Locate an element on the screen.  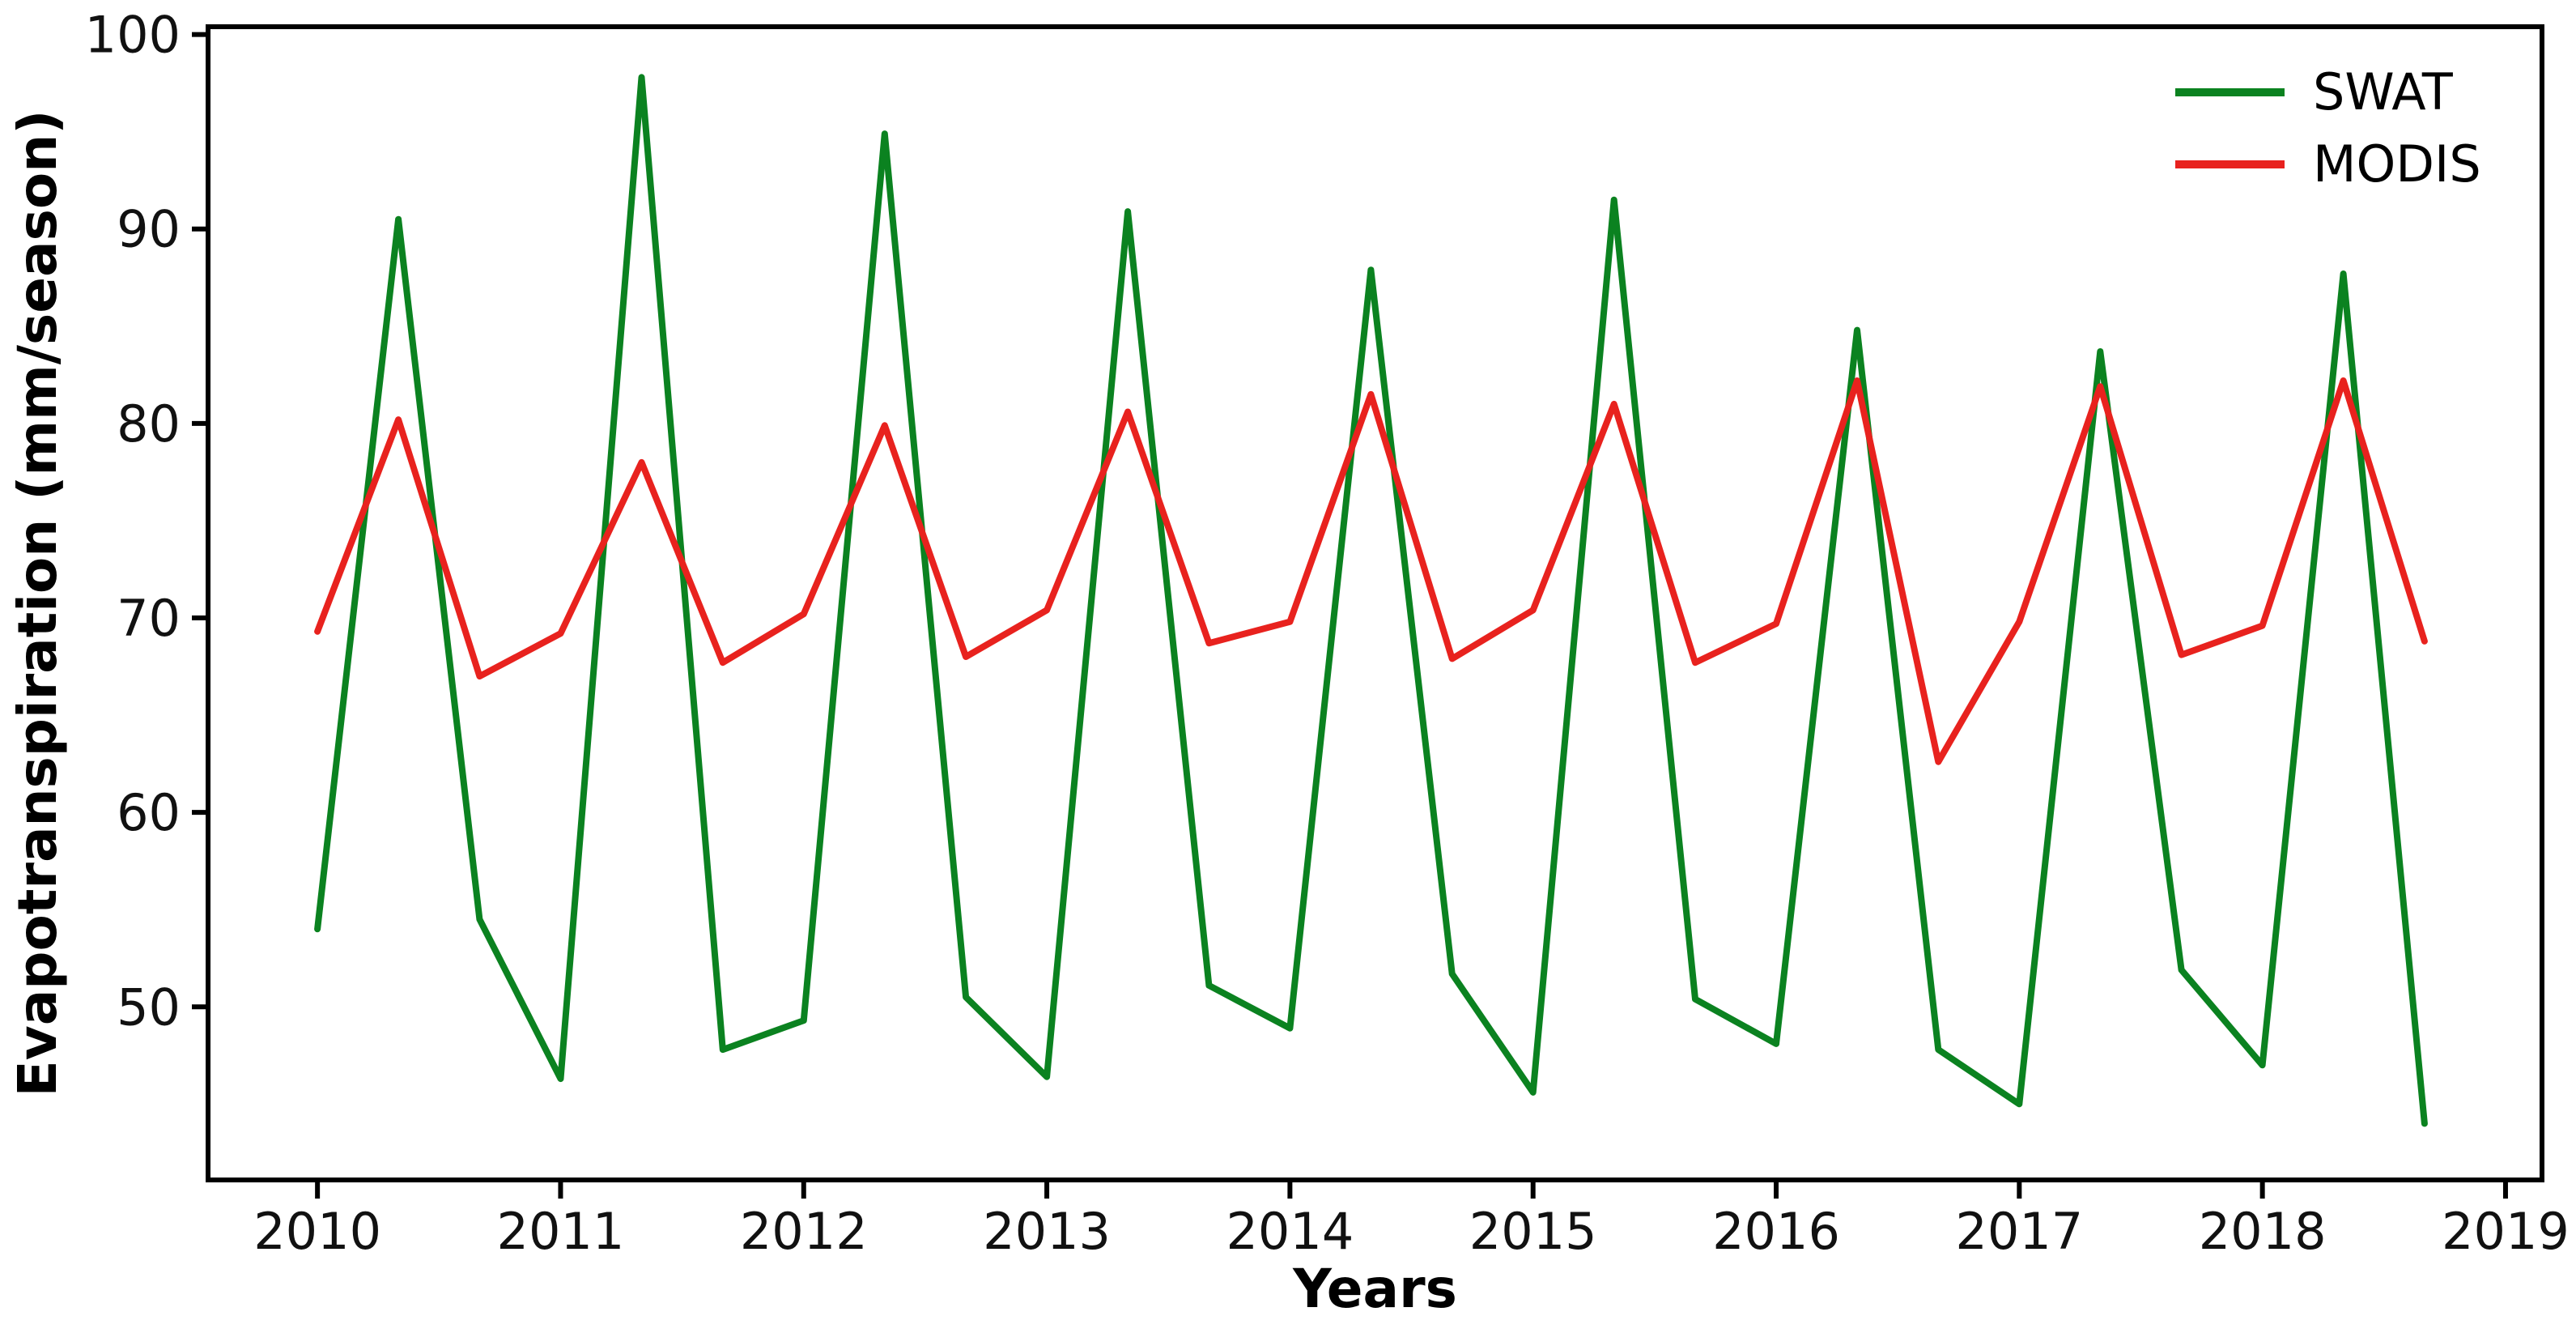
y-tick-label: 90 is located at coordinates (149, 229).